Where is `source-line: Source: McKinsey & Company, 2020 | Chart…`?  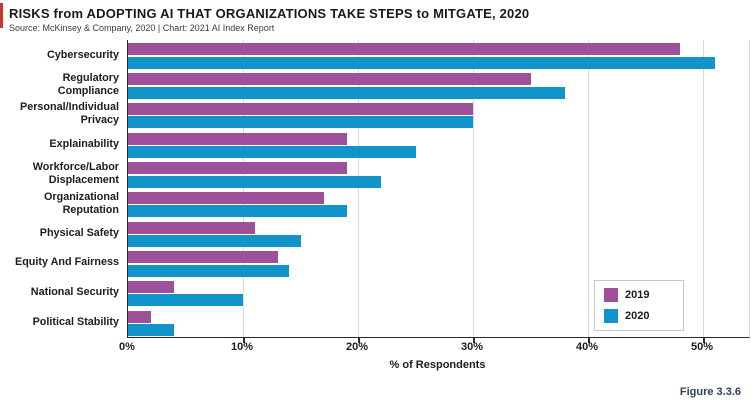
source-line: Source: McKinsey & Company, 2020 | Chart… is located at coordinates (142, 28).